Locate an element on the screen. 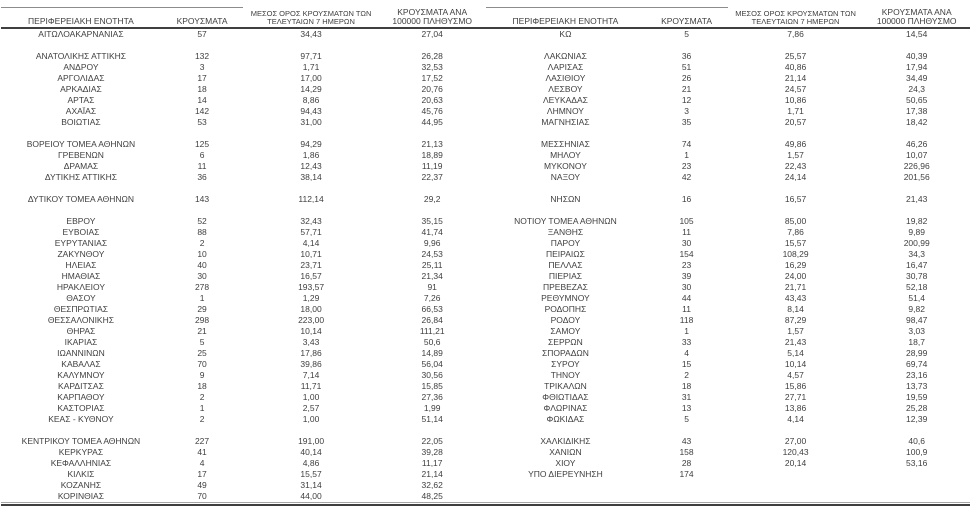 This screenshot has width=971, height=514. cases-cell: 57 is located at coordinates (202, 34).